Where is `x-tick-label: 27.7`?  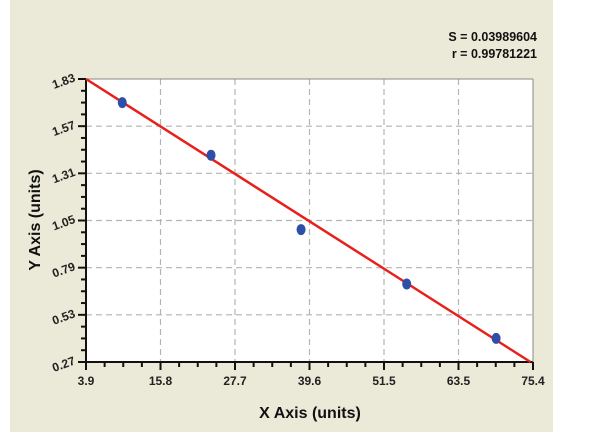
x-tick-label: 27.7 is located at coordinates (235, 381).